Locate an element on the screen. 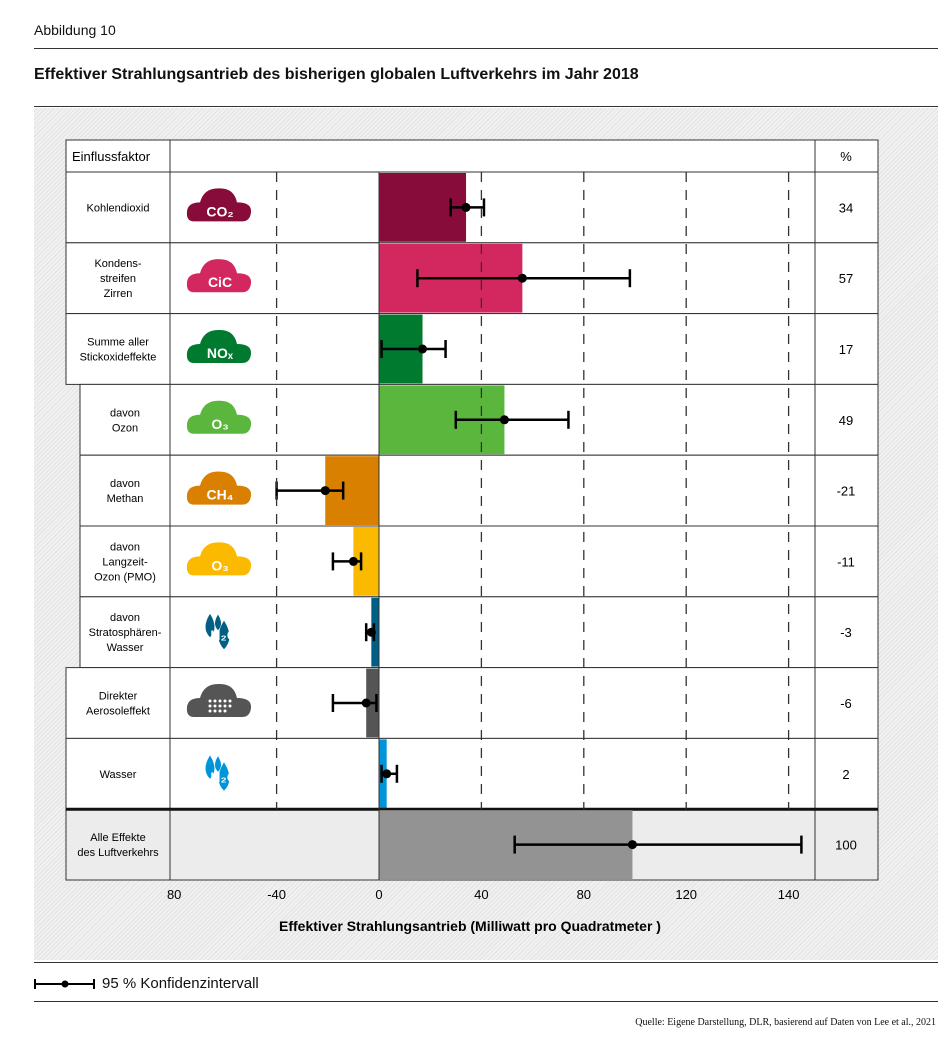  row-label: Ozon is located at coordinates (125, 428).